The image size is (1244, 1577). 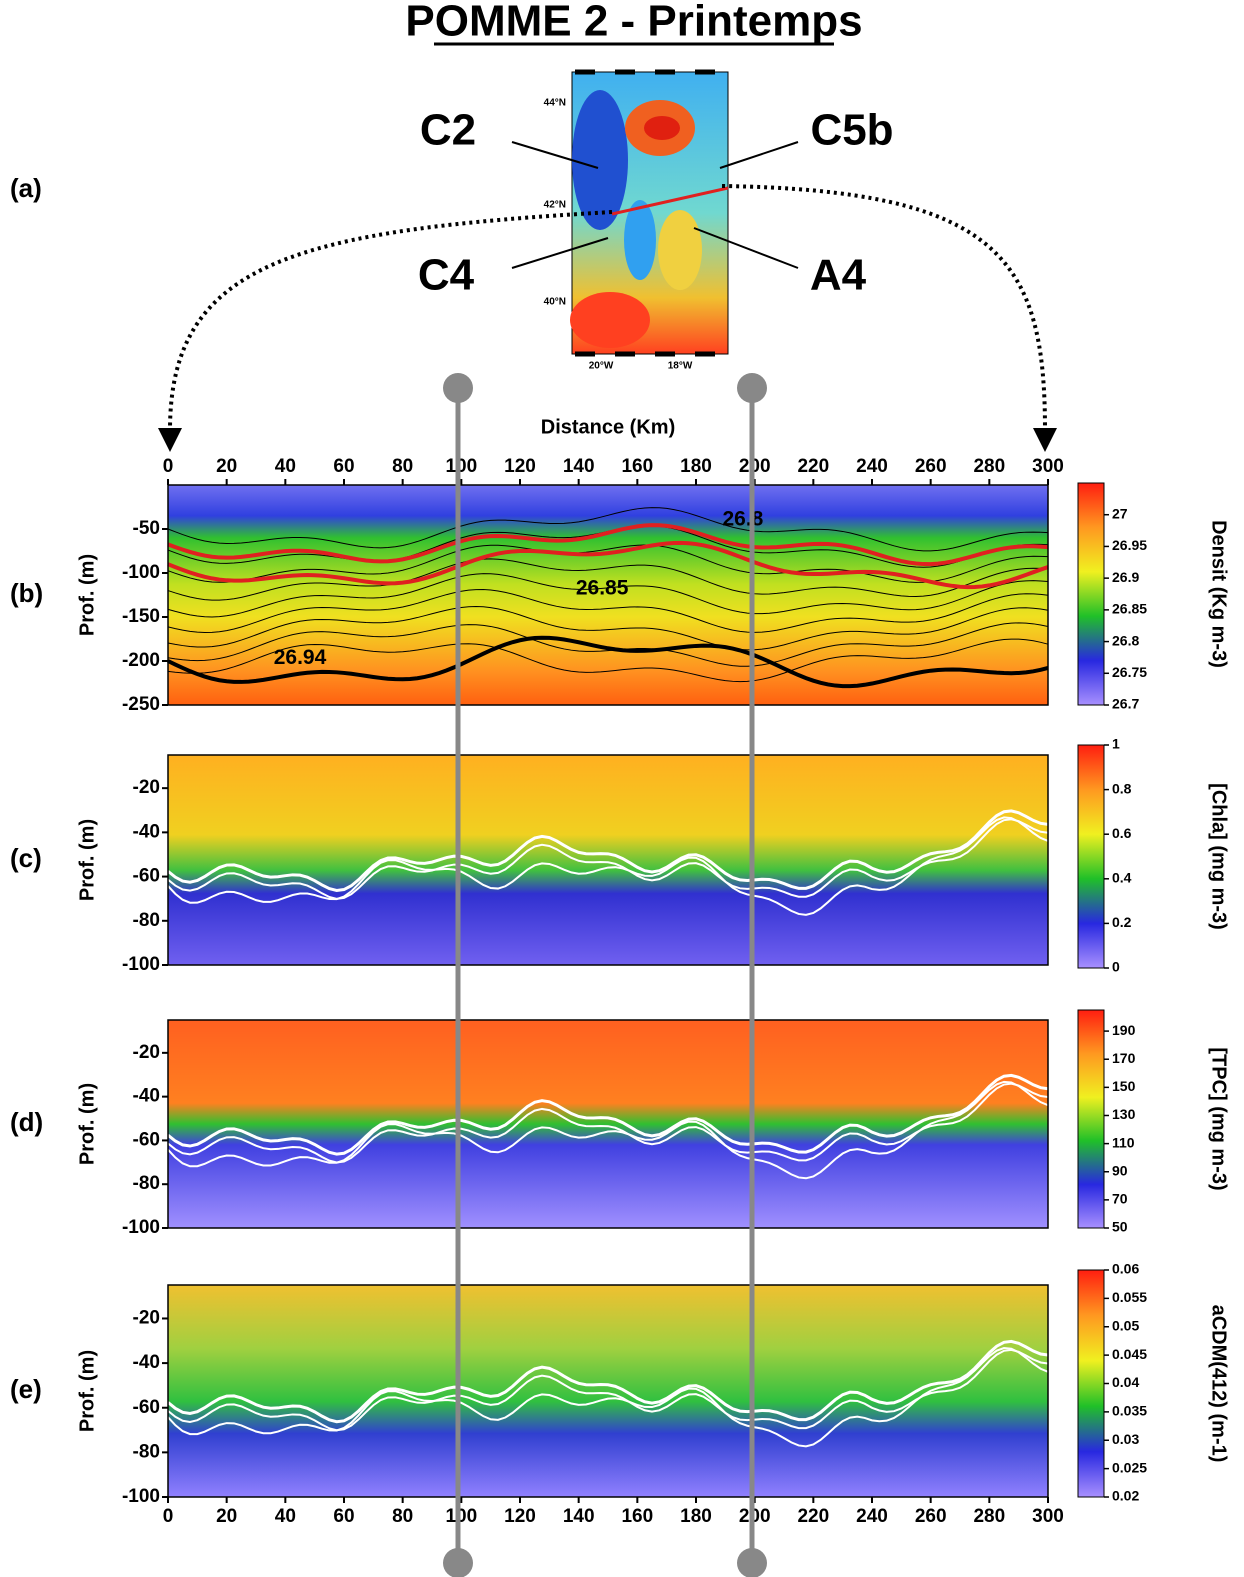 What do you see at coordinates (1124, 1030) in the screenshot?
I see `colorbar-tick-label: 190` at bounding box center [1124, 1030].